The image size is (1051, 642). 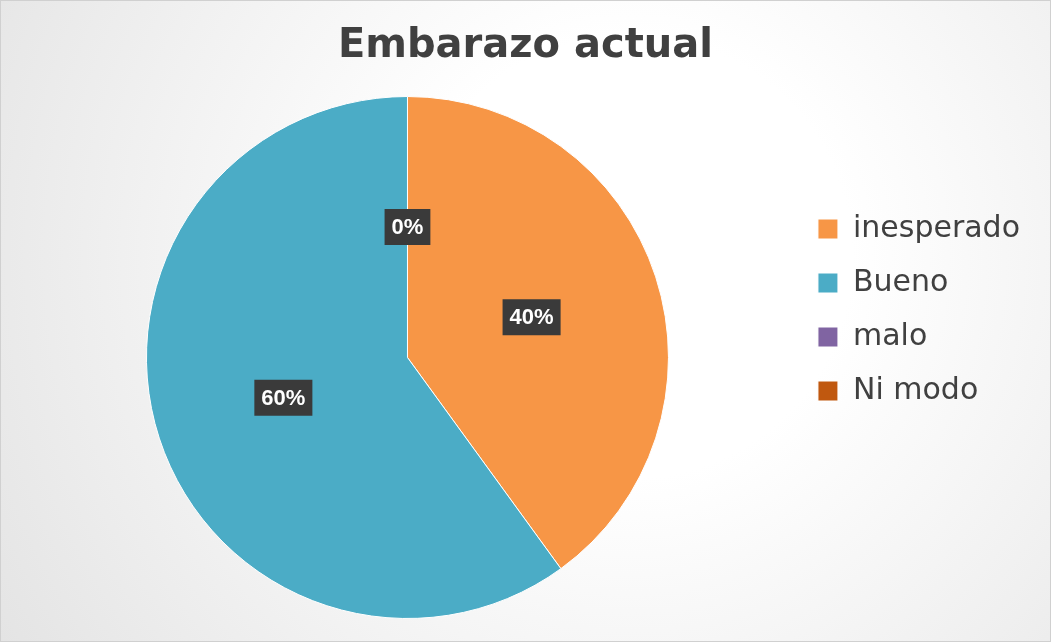 What do you see at coordinates (525, 43) in the screenshot?
I see `chart-title: Embarazo actual` at bounding box center [525, 43].